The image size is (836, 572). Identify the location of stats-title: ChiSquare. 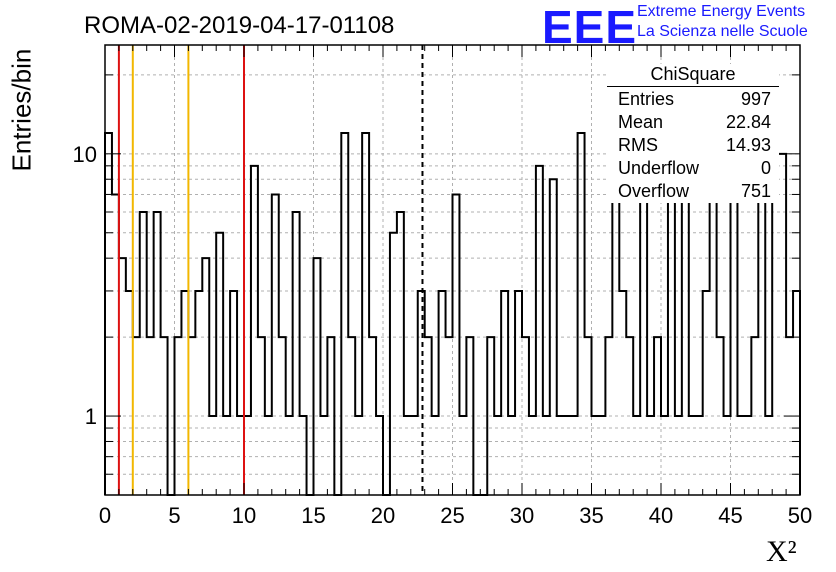
(693, 75).